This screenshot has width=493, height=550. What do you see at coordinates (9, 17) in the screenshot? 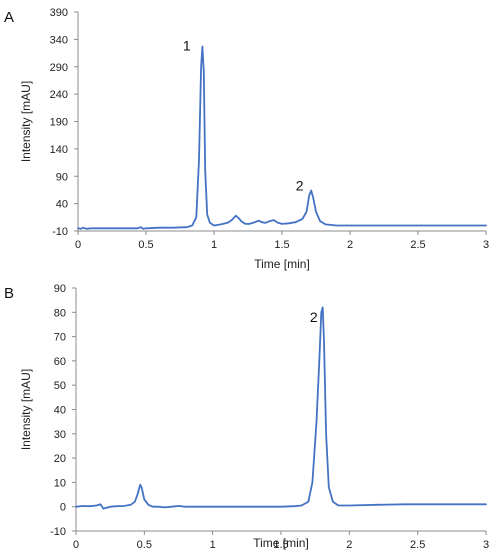
I see `panel-label: A` at bounding box center [9, 17].